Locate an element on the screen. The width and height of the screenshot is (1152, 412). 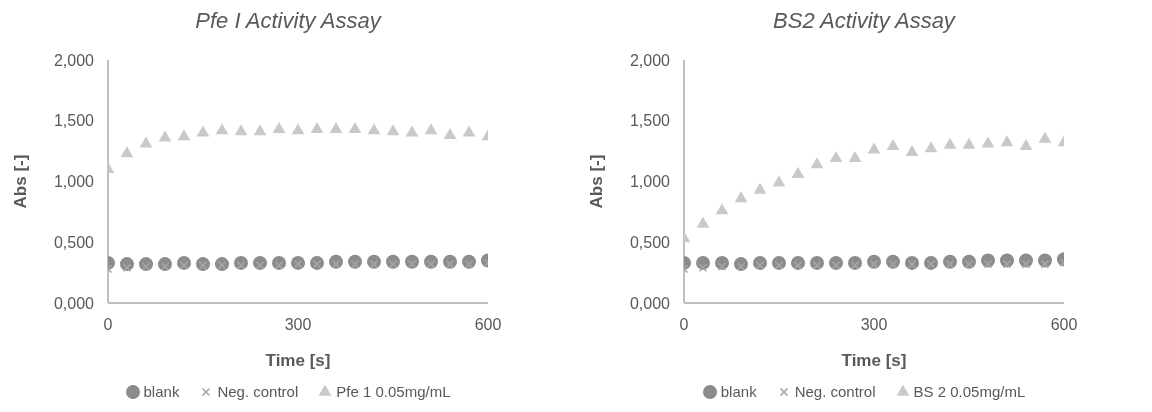
legend-label: BS 2 0.05mg/mL is located at coordinates (969, 391).